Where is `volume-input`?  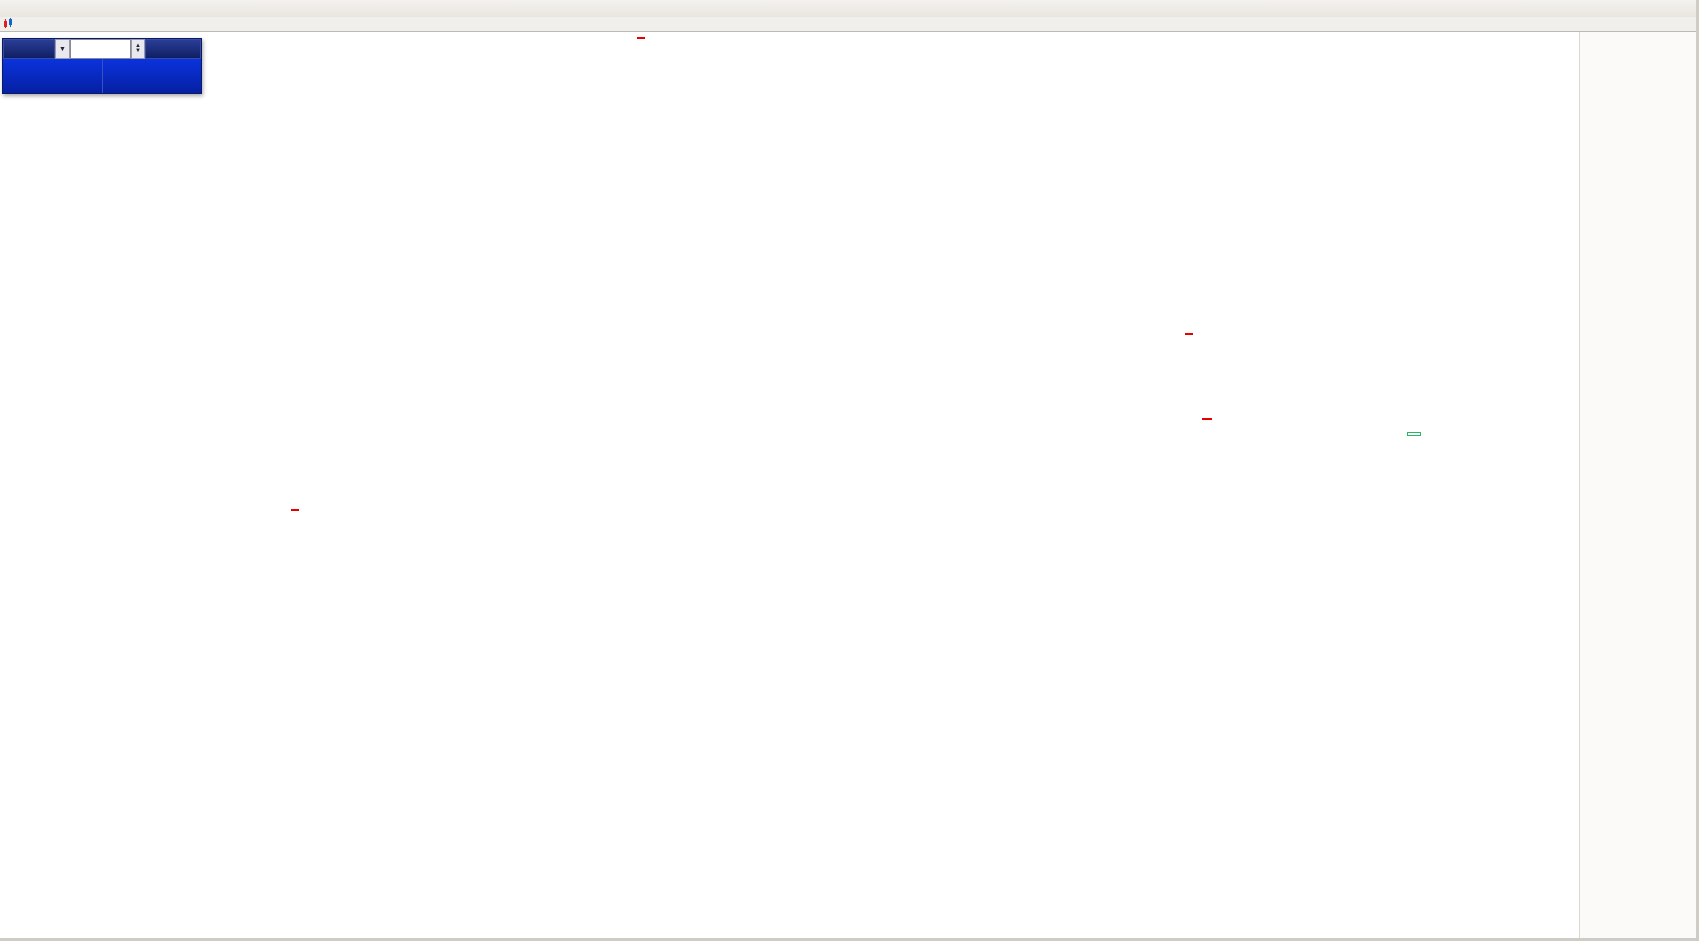
volume-input is located at coordinates (100, 49).